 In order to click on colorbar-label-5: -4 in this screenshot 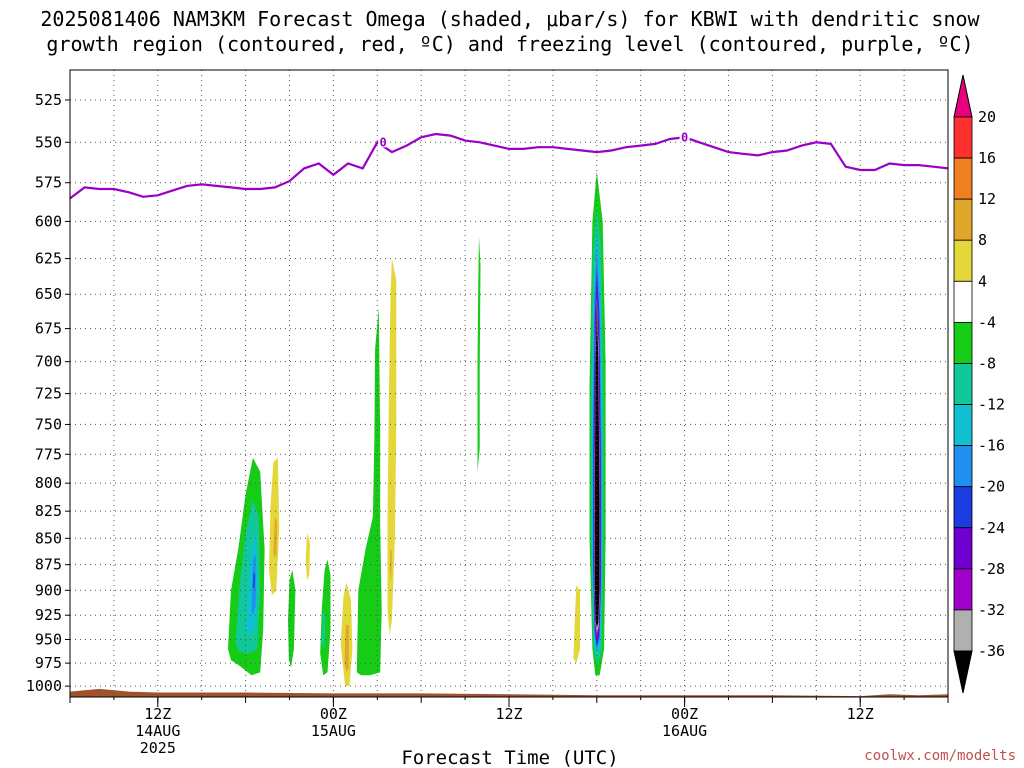, I will do `click(987, 322)`.